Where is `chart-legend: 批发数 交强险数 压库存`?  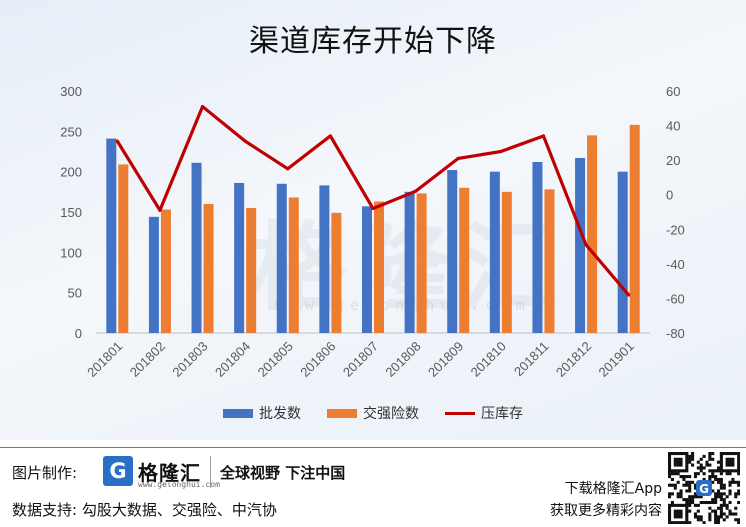
chart-legend: 批发数 交强险数 压库存 is located at coordinates (373, 413).